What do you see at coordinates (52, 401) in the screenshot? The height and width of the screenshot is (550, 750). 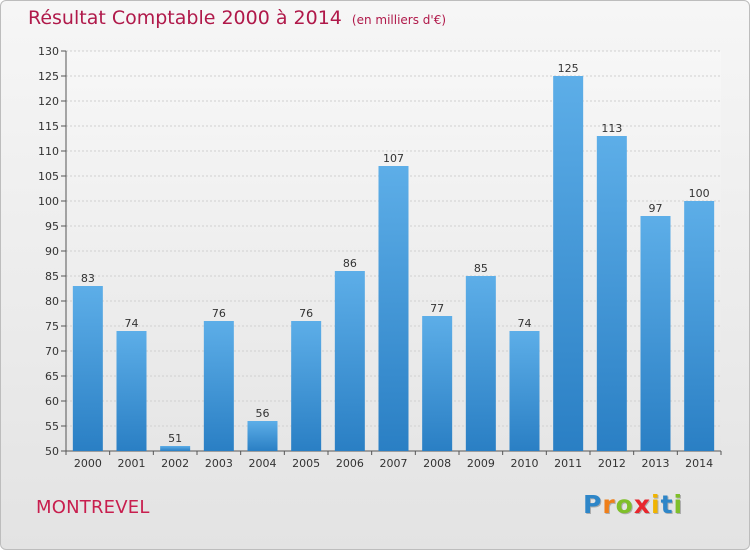 I see `y-tick-label: 60` at bounding box center [52, 401].